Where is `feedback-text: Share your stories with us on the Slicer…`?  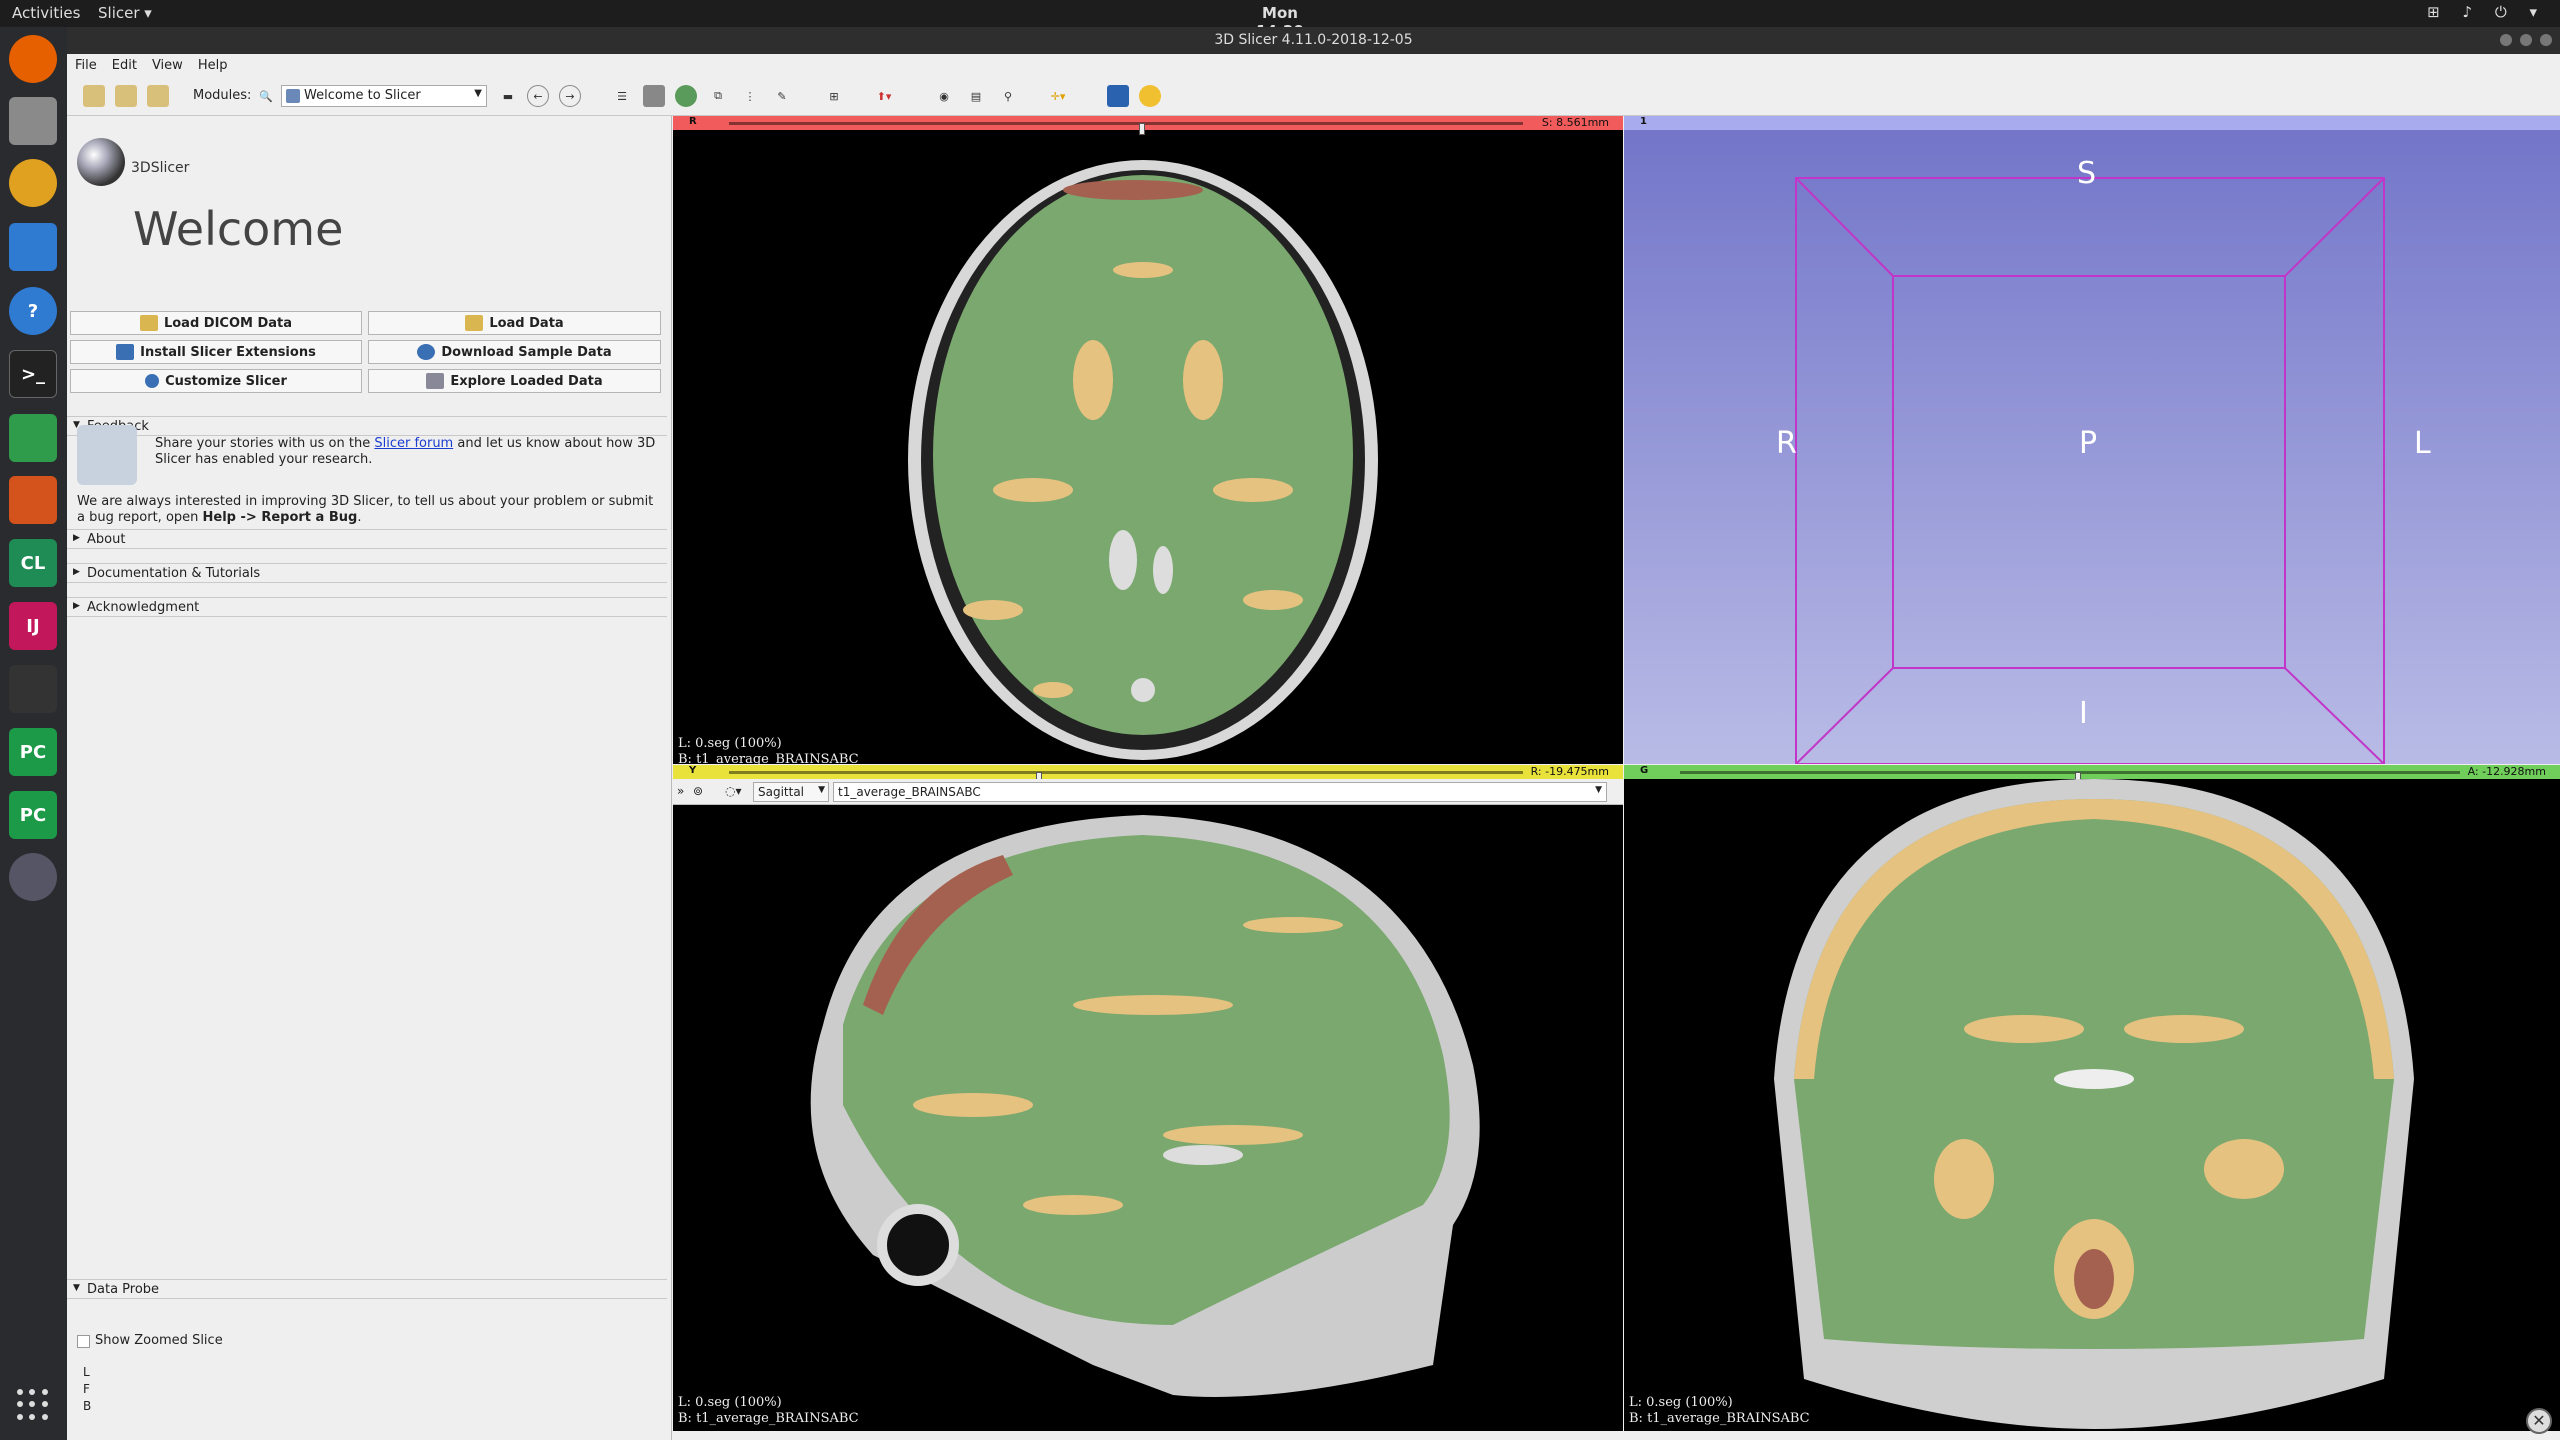
feedback-text: Share your stories with us on the Slicer… is located at coordinates (407, 452).